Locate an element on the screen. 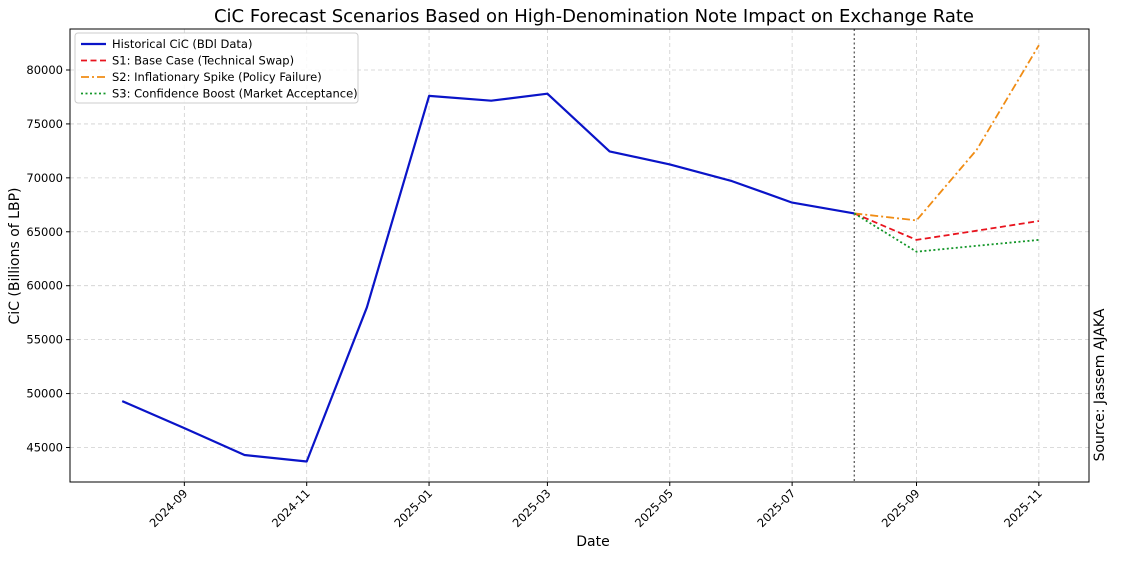 This screenshot has width=1125, height=561. y-axis: 45000 50000 55000 60000 65000 70000 75000 80000 is located at coordinates (48, 258).